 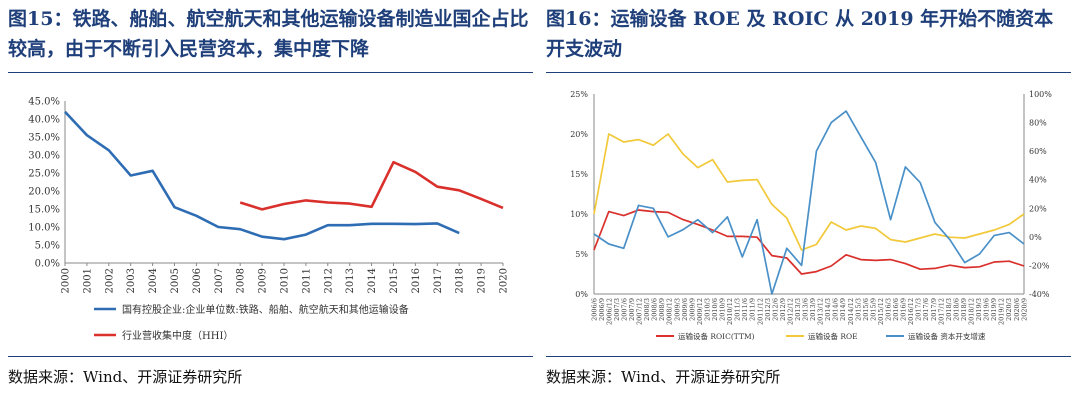 What do you see at coordinates (1039, 294) in the screenshot?
I see `right-y-tick-label: -40%` at bounding box center [1039, 294].